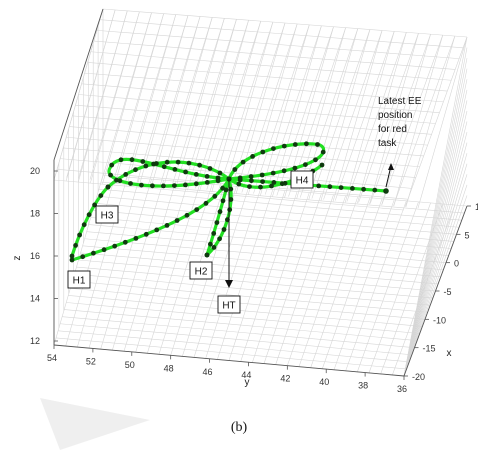 This screenshot has width=478, height=450. Describe the element at coordinates (467, 235) in the screenshot. I see `x-tick-label: 5` at that location.